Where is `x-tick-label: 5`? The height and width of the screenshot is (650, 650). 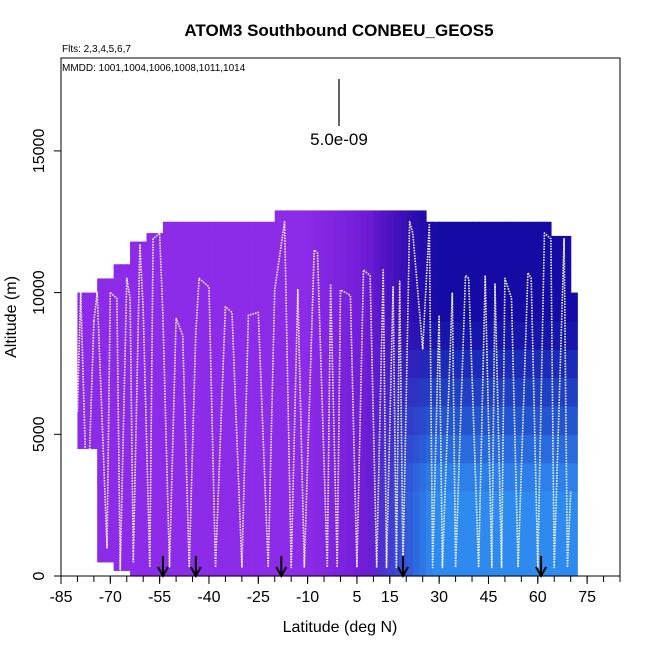
x-tick-label: 5 is located at coordinates (356, 597).